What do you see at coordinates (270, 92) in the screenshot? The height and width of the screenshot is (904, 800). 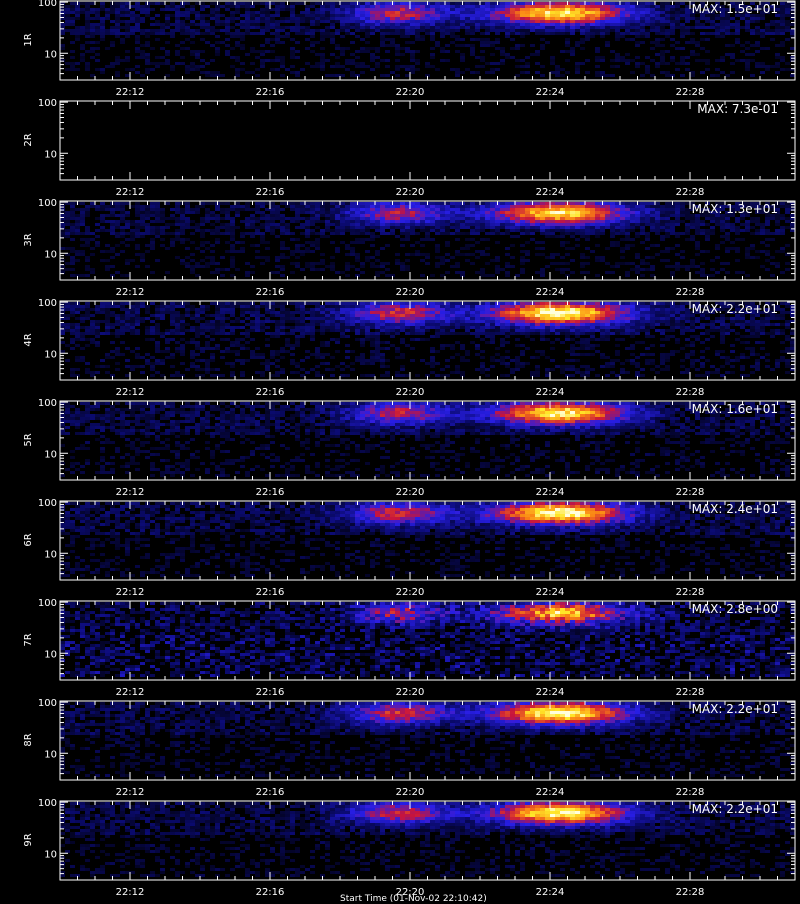 I see `x-tick-label: 22:16` at bounding box center [270, 92].